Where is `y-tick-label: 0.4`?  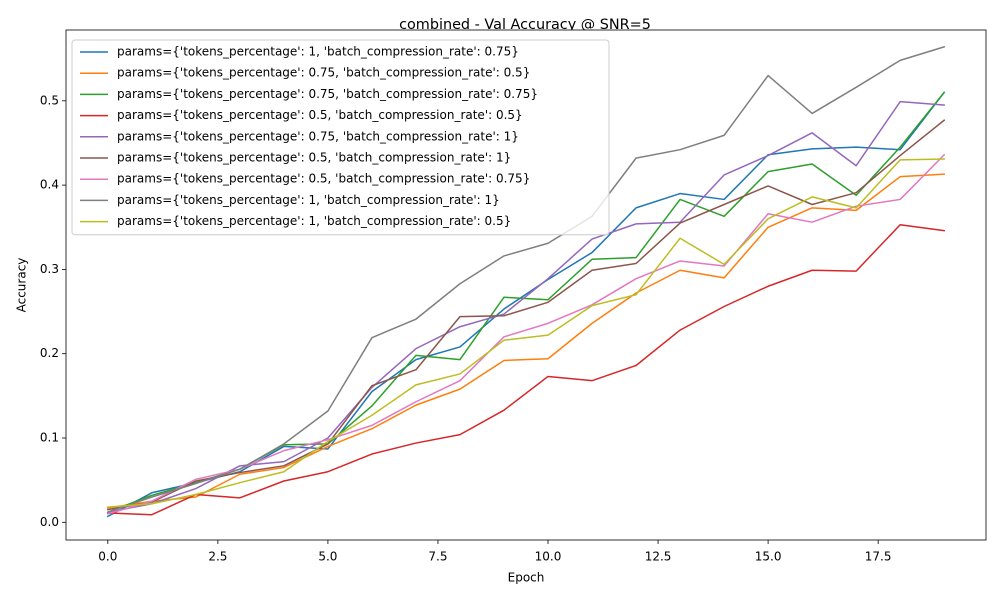
y-tick-label: 0.4 is located at coordinates (49, 185).